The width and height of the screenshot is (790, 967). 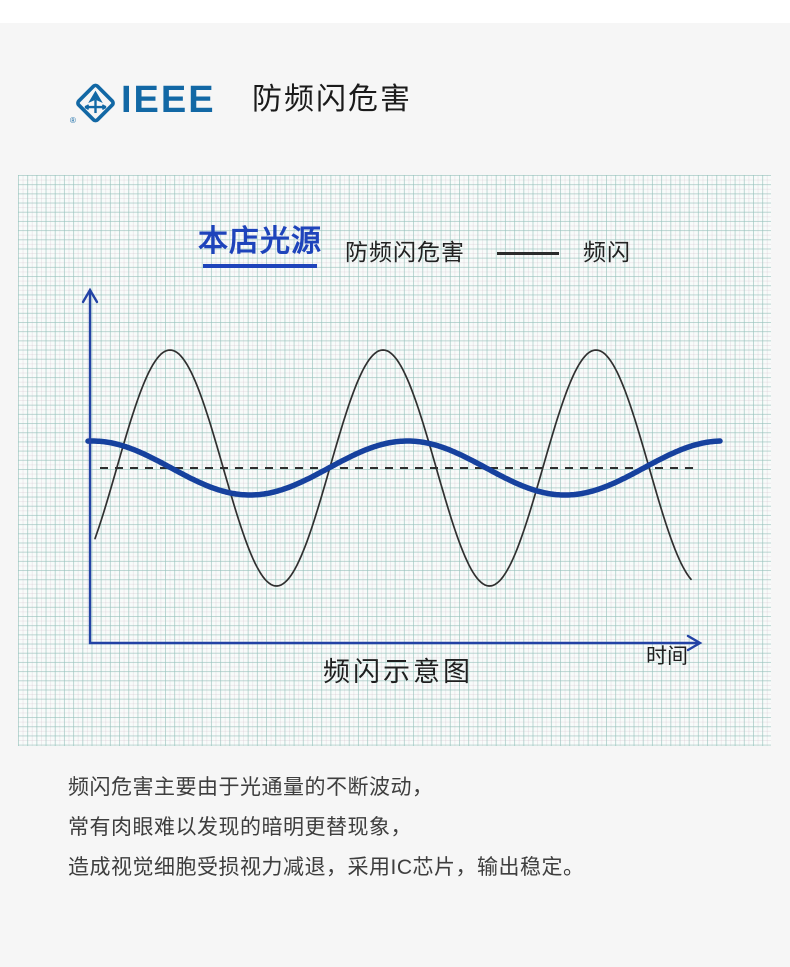 What do you see at coordinates (694, 643) in the screenshot?
I see `x-axis-arrowhead` at bounding box center [694, 643].